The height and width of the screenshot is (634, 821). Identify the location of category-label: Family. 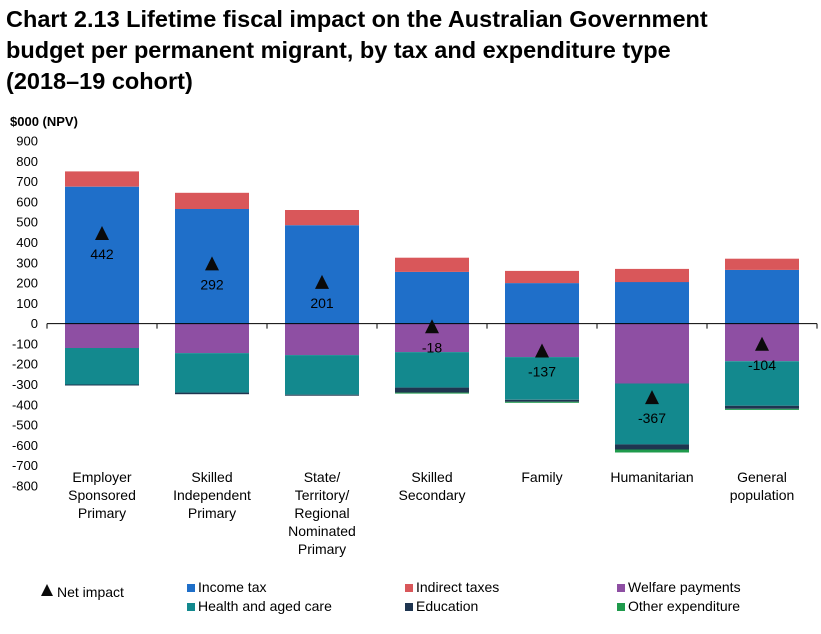
(541, 477).